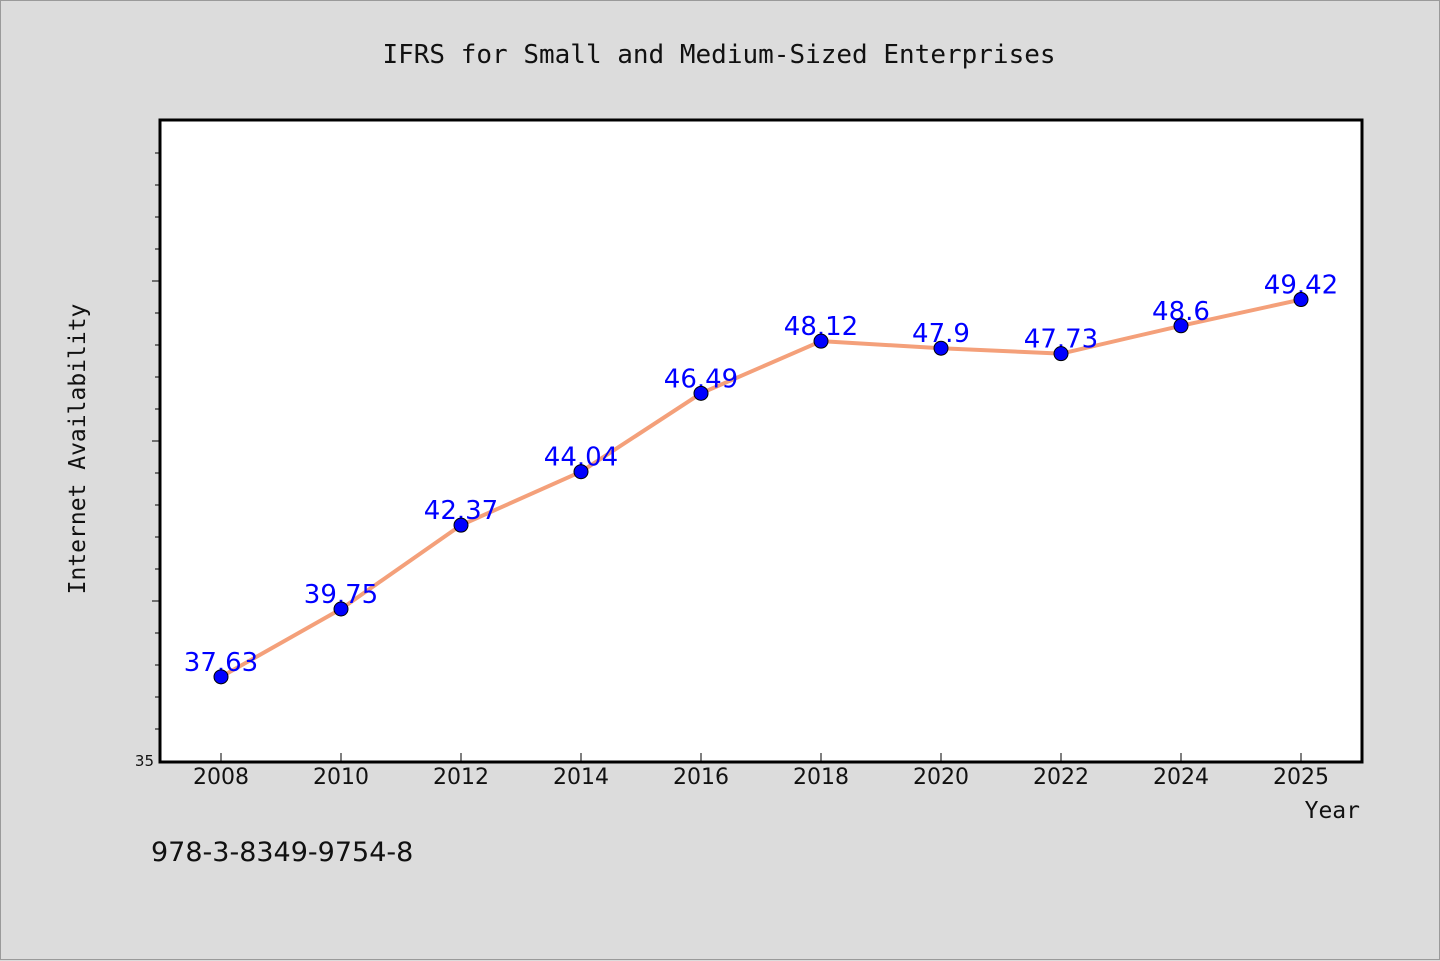 This screenshot has height=961, width=1440. Describe the element at coordinates (581, 777) in the screenshot. I see `x-tick-label: 2014` at that location.